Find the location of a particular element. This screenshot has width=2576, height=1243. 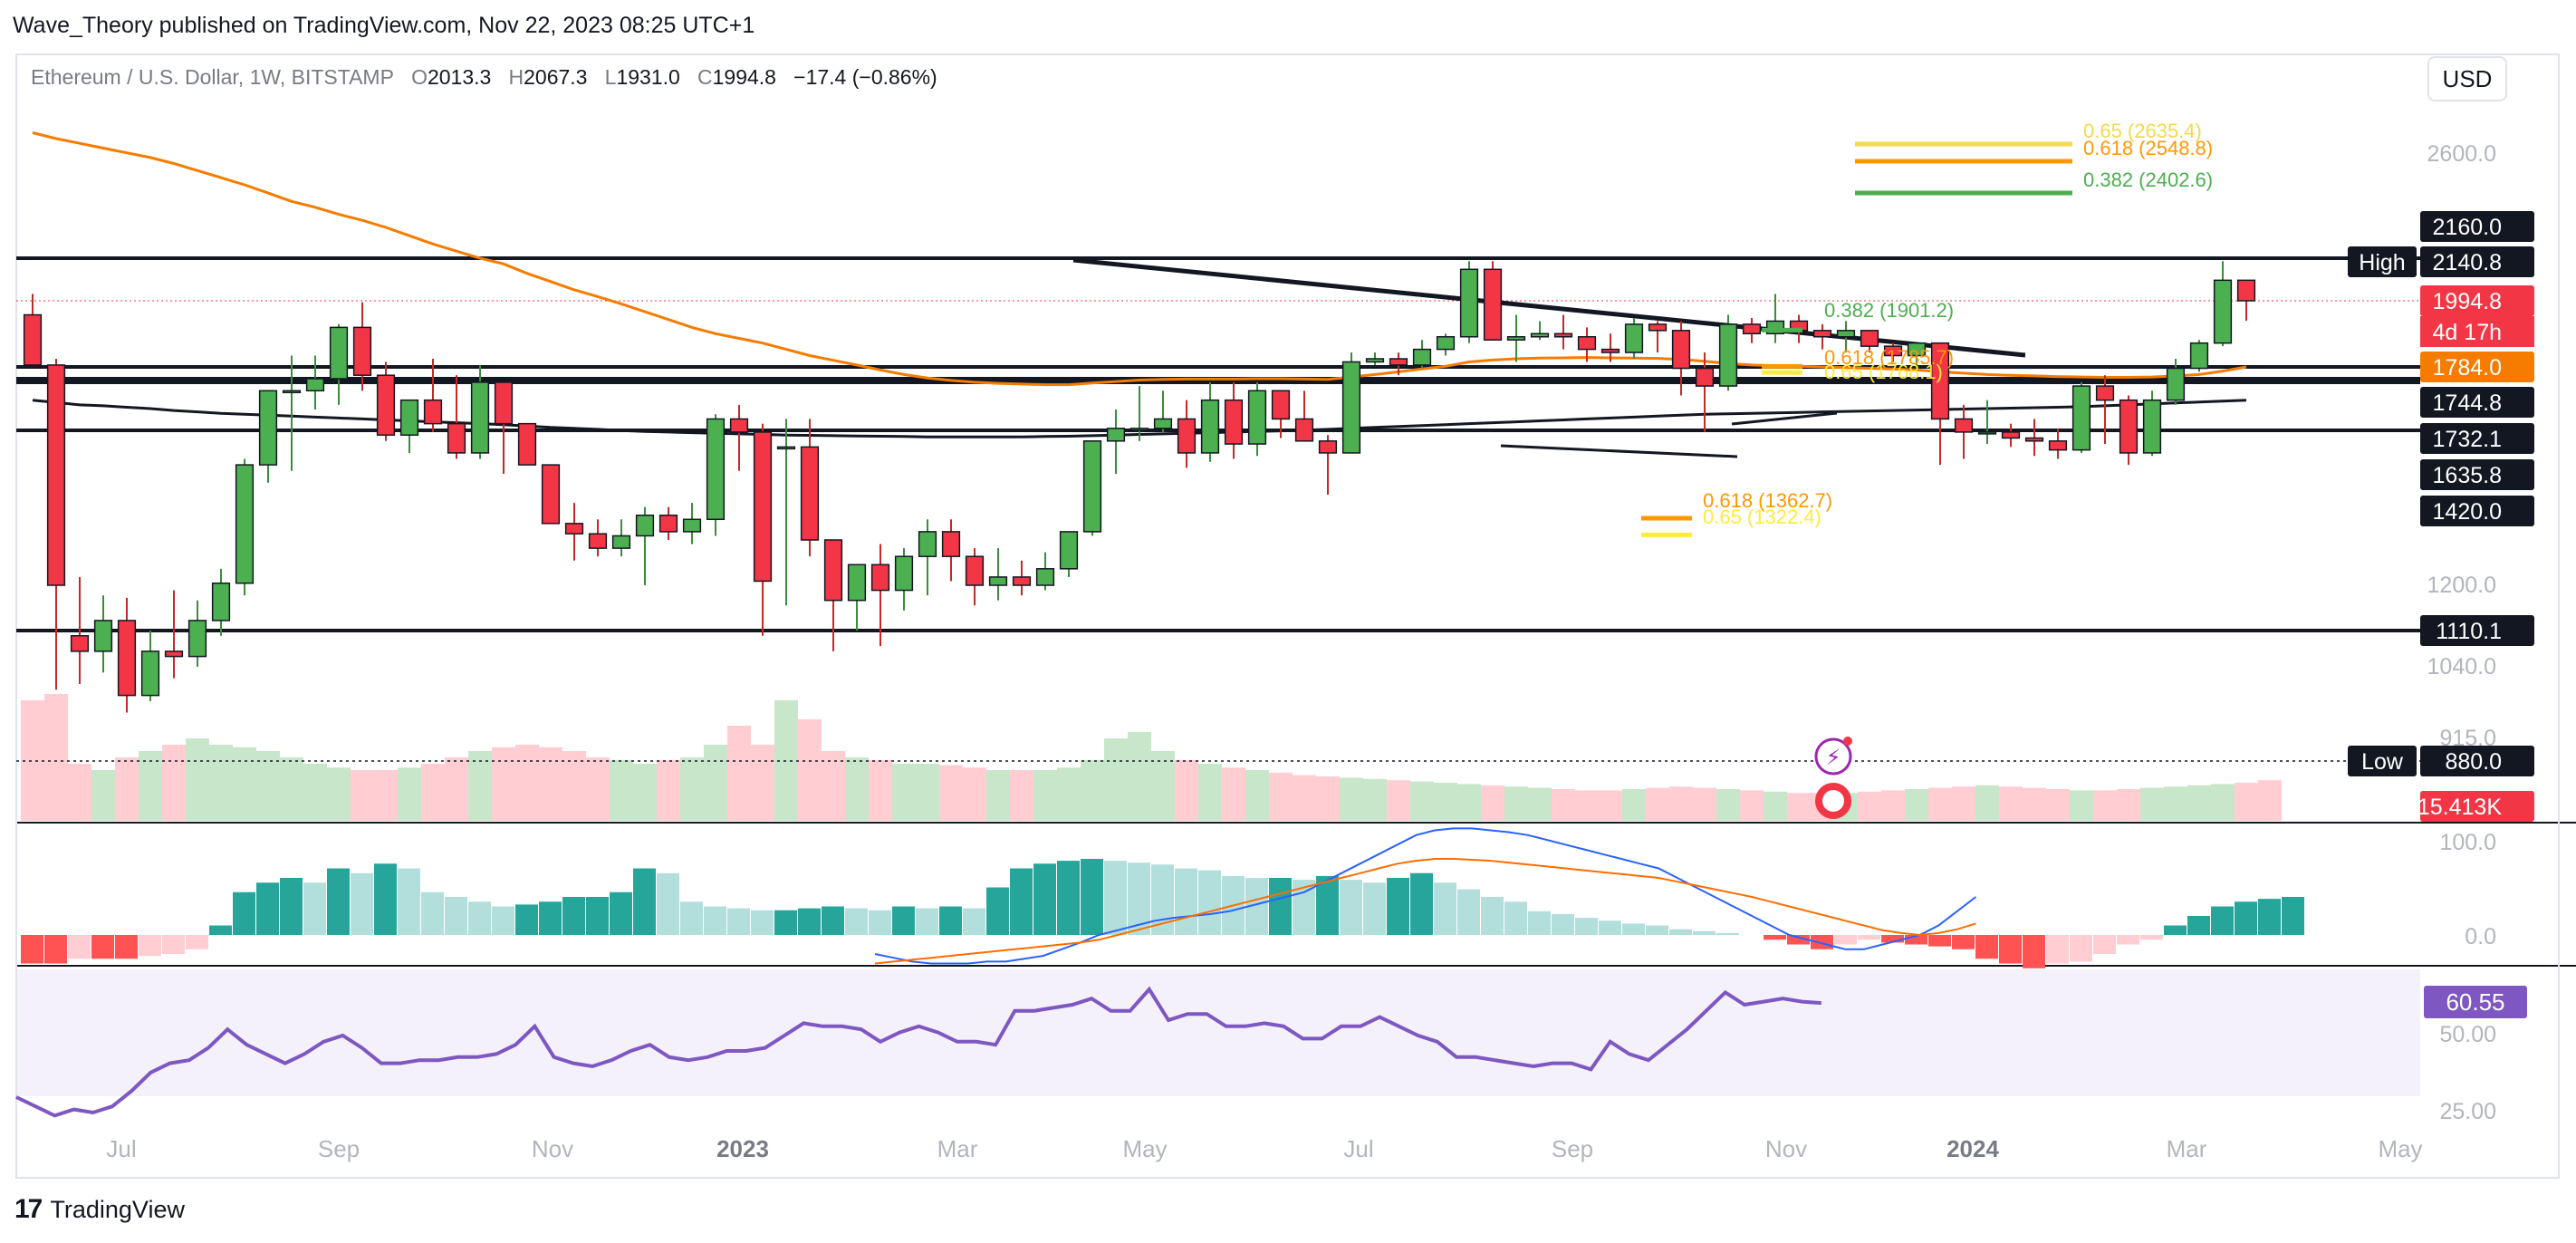

macd-line is located at coordinates (1425, 896).